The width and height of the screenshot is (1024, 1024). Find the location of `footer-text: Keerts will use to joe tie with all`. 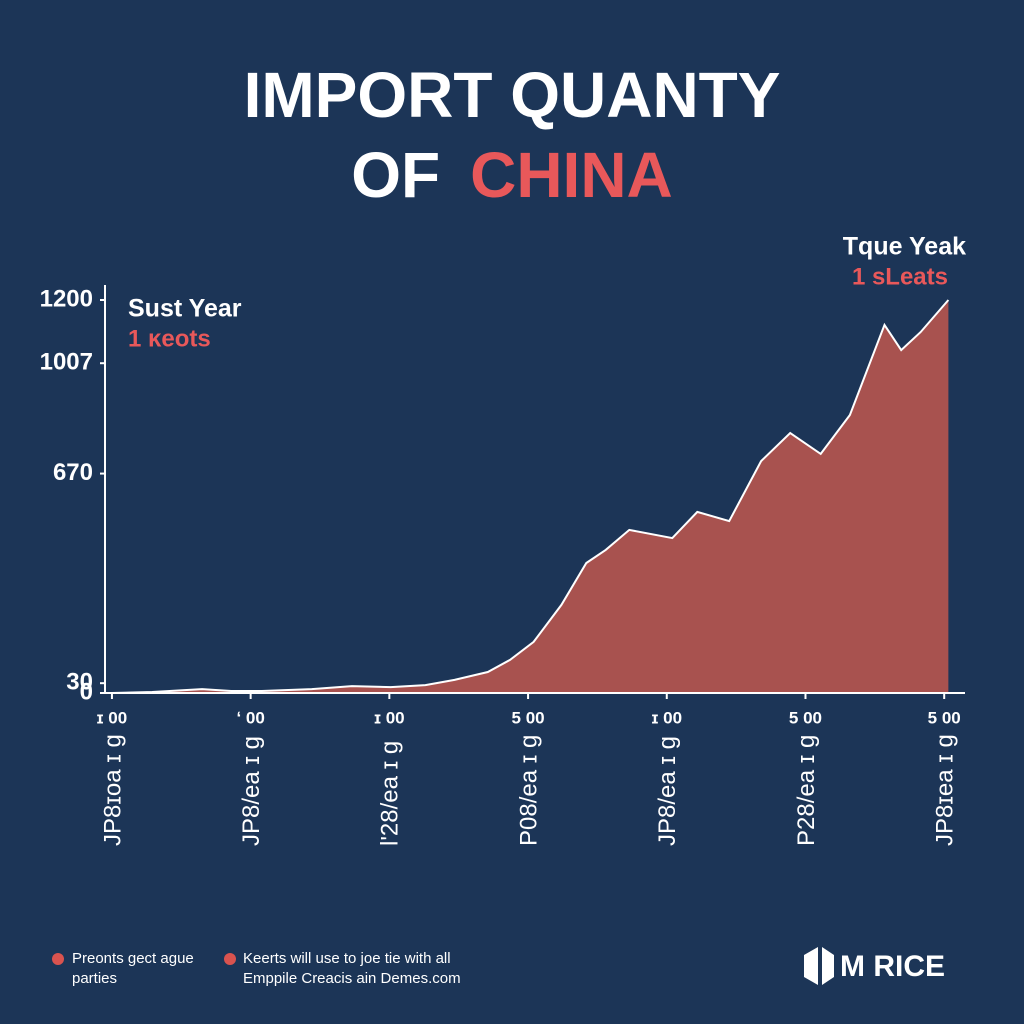

footer-text: Keerts will use to joe tie with all is located at coordinates (347, 958).